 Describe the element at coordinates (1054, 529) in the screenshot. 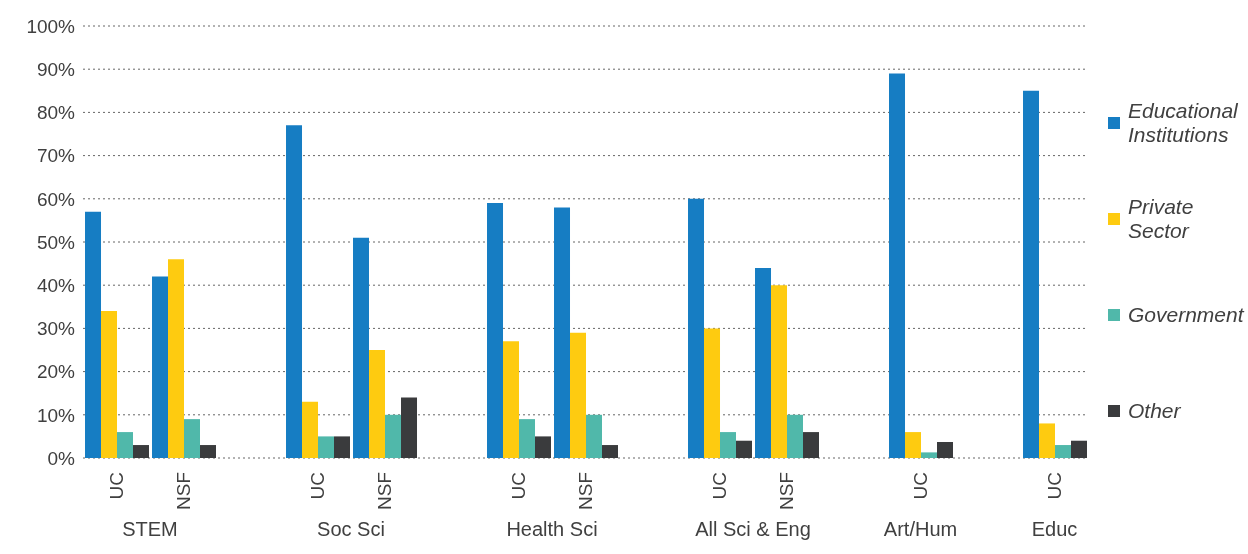

I see `text: Educ` at that location.